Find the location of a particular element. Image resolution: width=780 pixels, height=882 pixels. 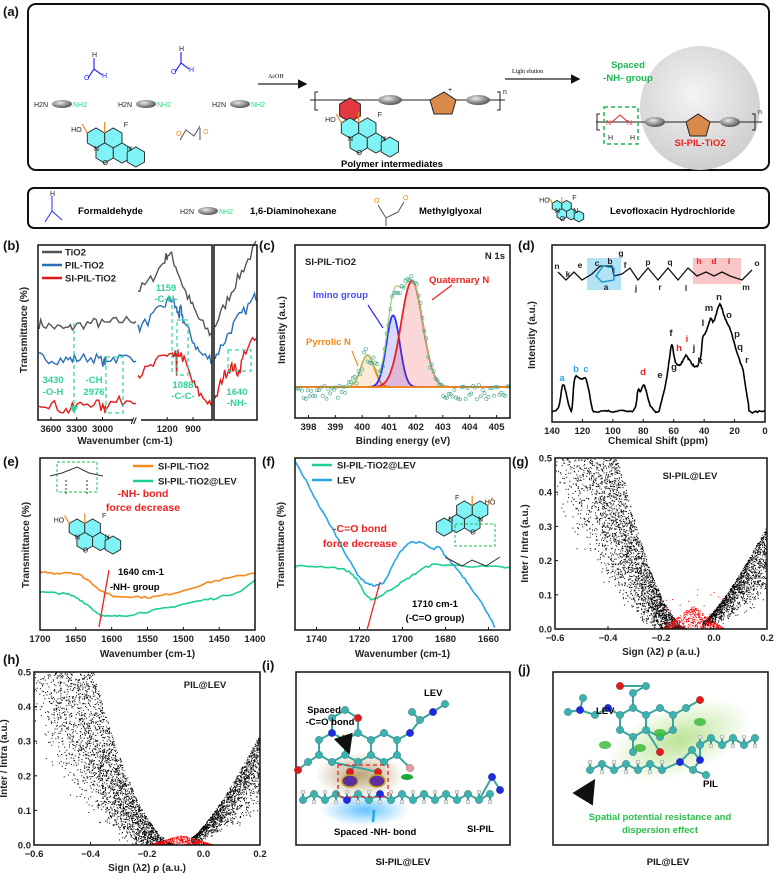

panel-label-c: (c) is located at coordinates (267, 245).